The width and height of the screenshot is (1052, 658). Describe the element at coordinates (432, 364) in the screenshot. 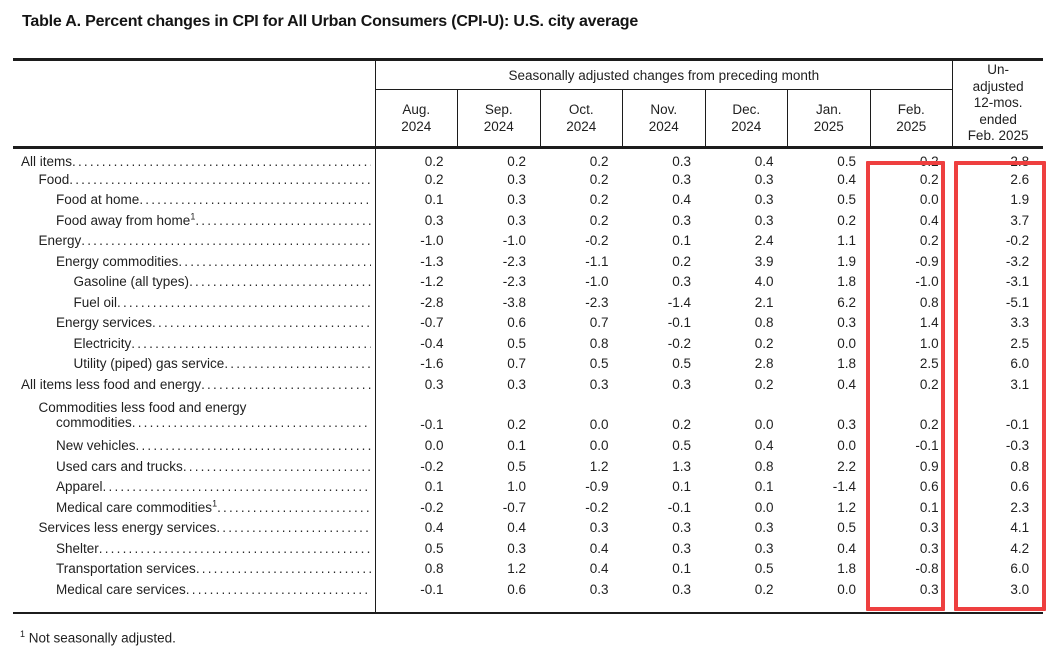

I see `value-cell: -1.6` at that location.